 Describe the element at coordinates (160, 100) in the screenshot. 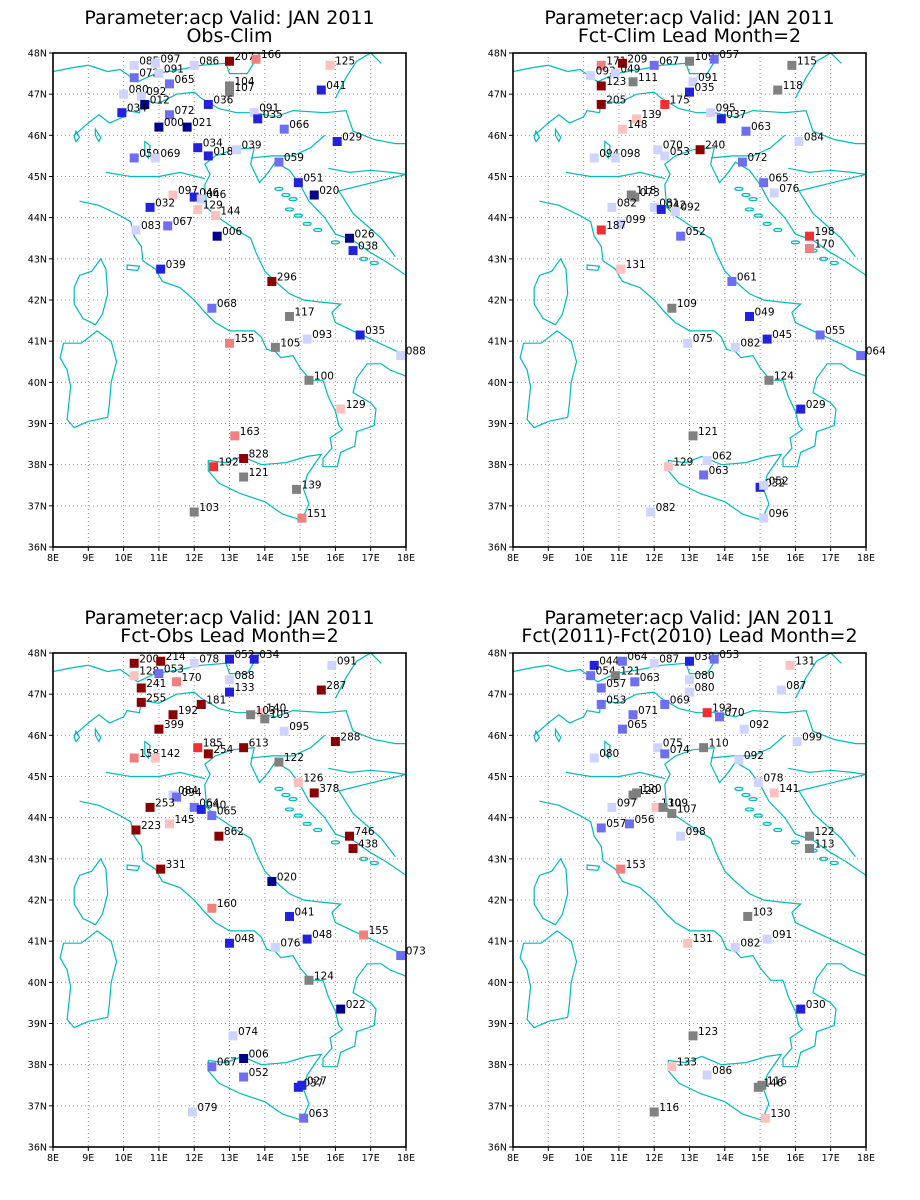

I see `station-value: 012` at that location.